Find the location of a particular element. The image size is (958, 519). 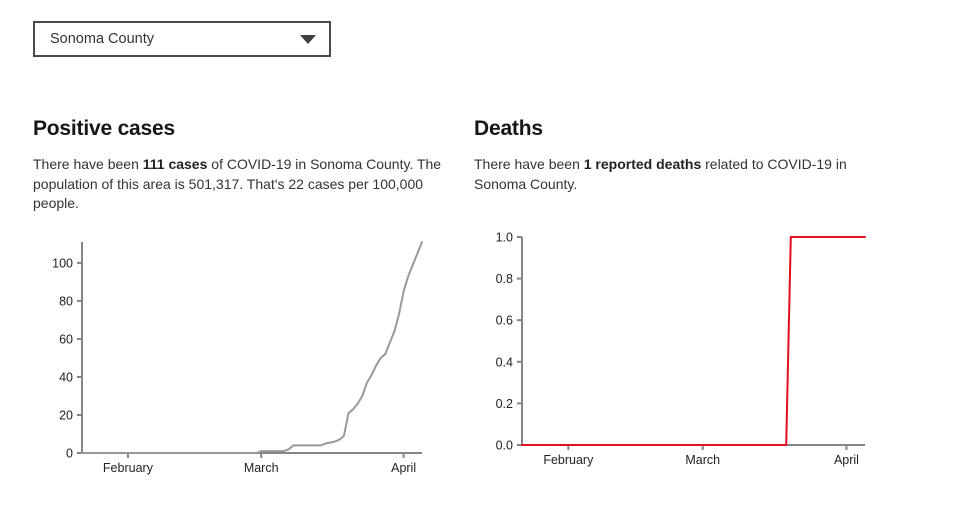

svg-text: 0.4 is located at coordinates (504, 362).